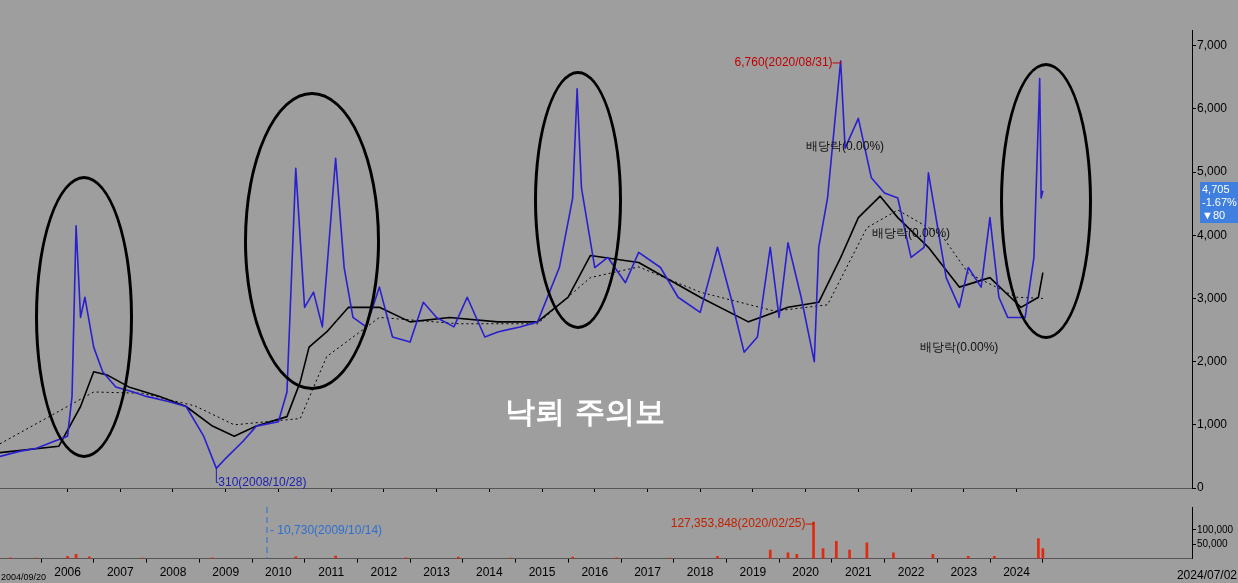 The height and width of the screenshot is (583, 1238). I want to click on text: 2004/09/20, so click(24, 576).